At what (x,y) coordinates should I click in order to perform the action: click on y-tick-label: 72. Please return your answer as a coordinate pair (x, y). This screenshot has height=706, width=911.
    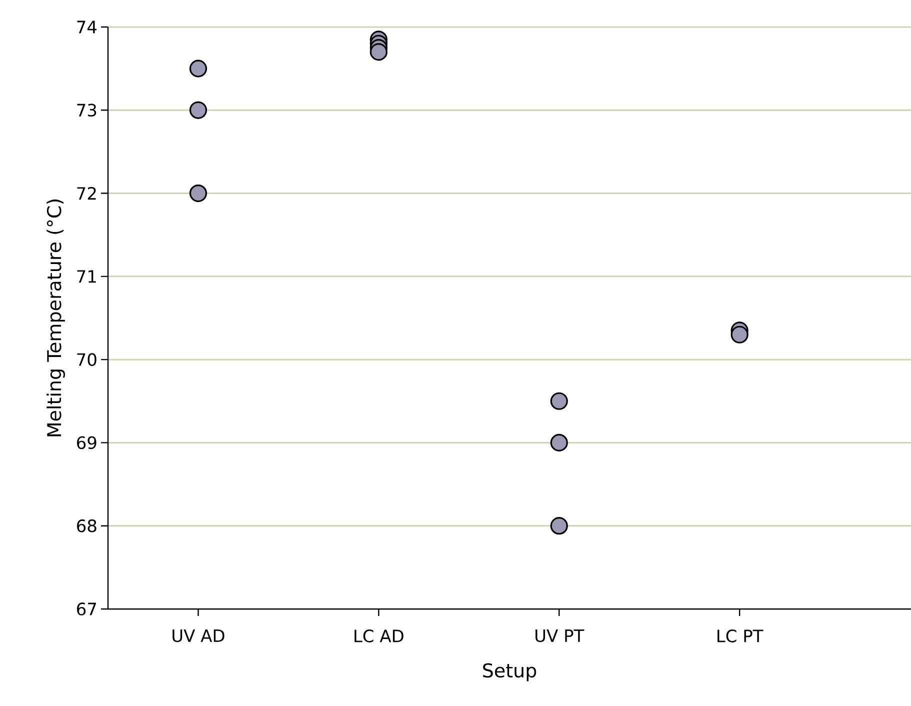
    Looking at the image, I should click on (86, 193).